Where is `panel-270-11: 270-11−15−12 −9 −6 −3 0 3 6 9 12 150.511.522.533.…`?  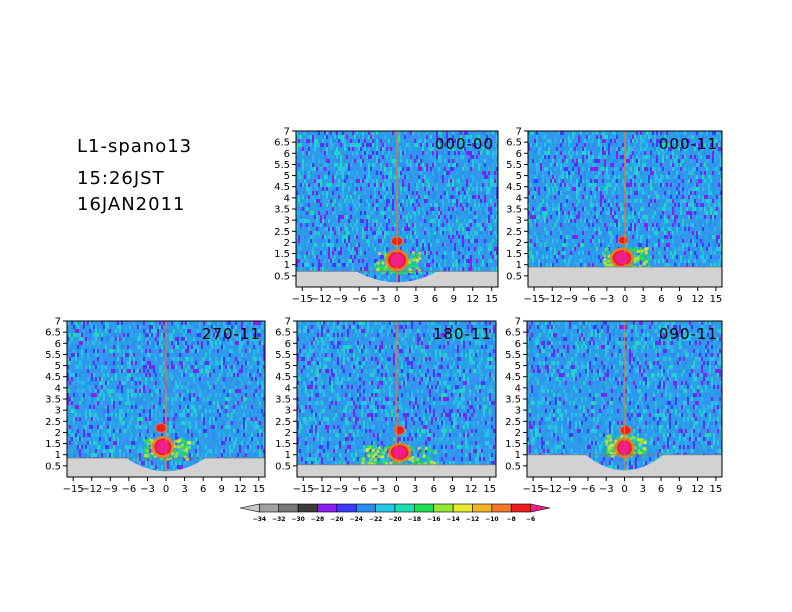 panel-270-11: 270-11−15−12 −9 −6 −3 0 3 6 9 12 150.511.522.533.… is located at coordinates (155, 406).